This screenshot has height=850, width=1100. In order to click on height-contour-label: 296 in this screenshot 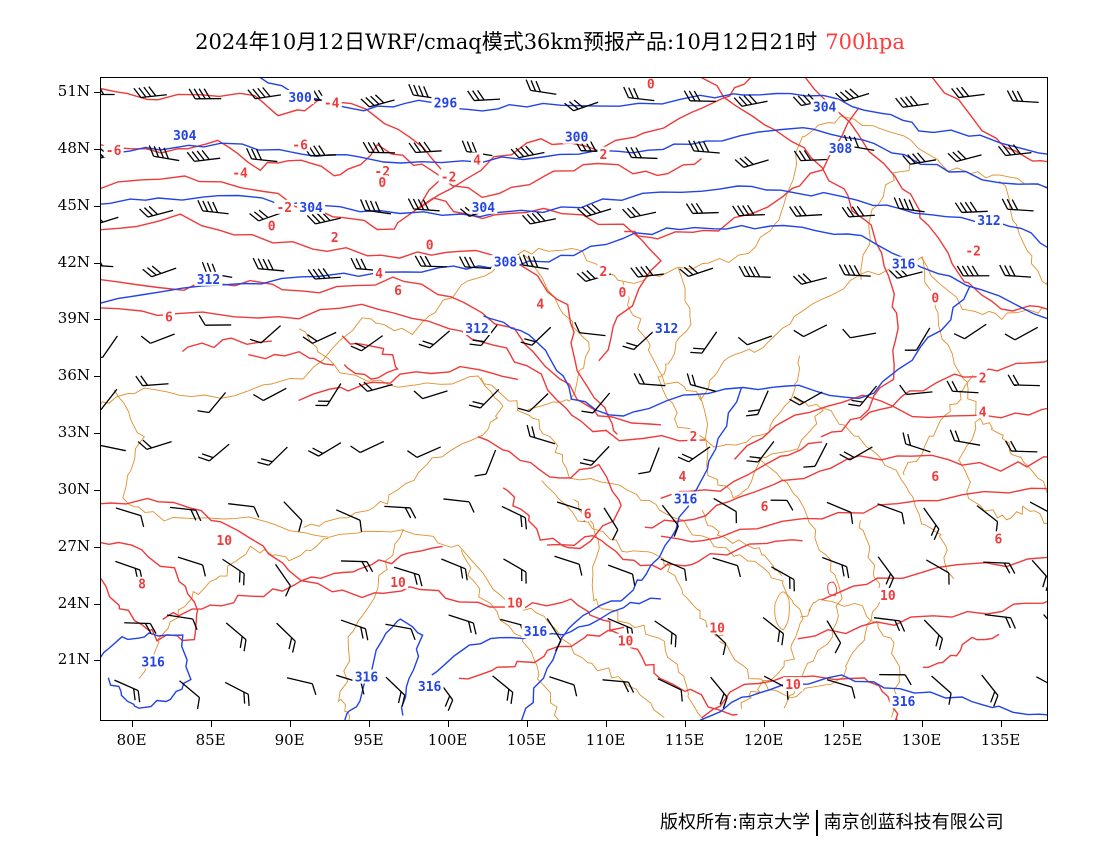, I will do `click(446, 104)`.